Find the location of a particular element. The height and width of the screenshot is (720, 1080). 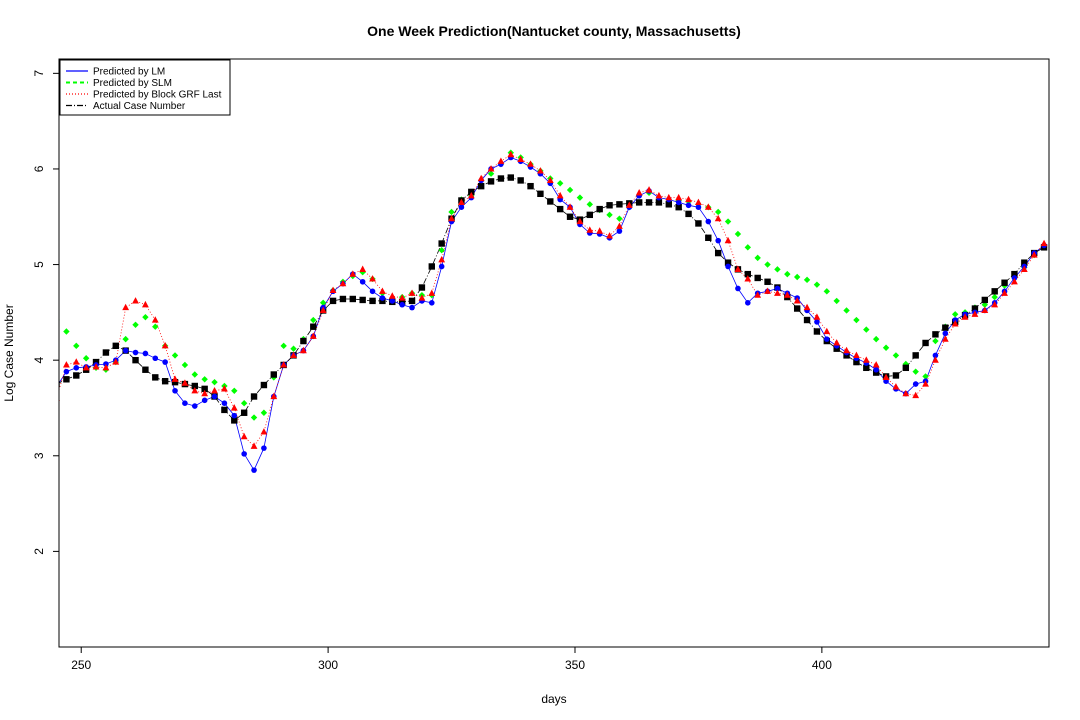

x-tick-label: 400 is located at coordinates (822, 665).